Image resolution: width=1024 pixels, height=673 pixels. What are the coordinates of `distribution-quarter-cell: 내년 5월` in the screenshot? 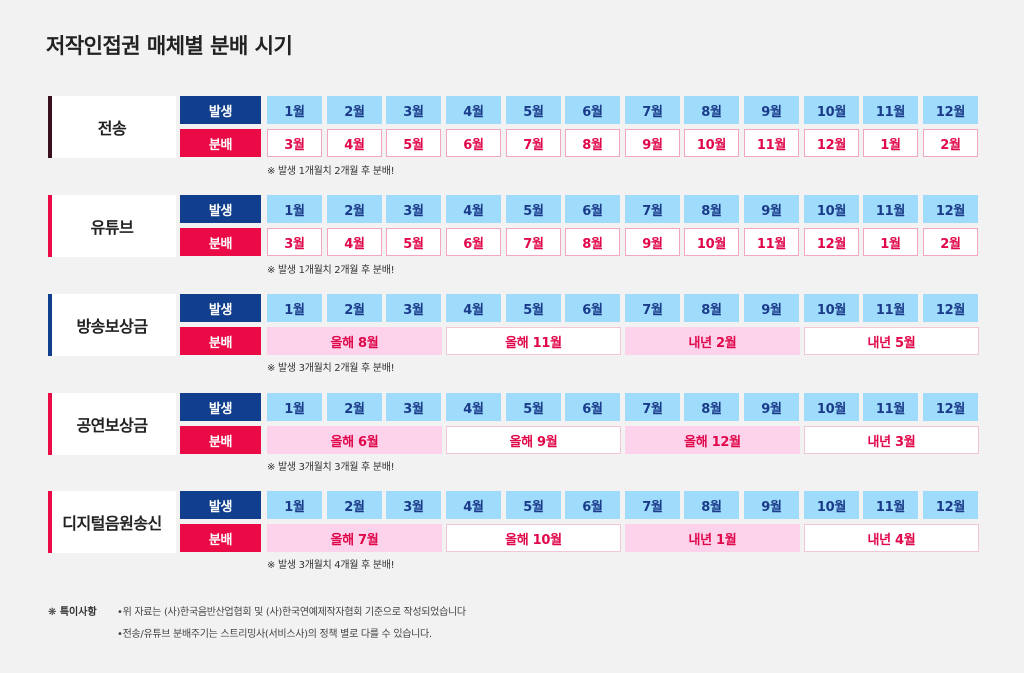 It's located at (891, 341).